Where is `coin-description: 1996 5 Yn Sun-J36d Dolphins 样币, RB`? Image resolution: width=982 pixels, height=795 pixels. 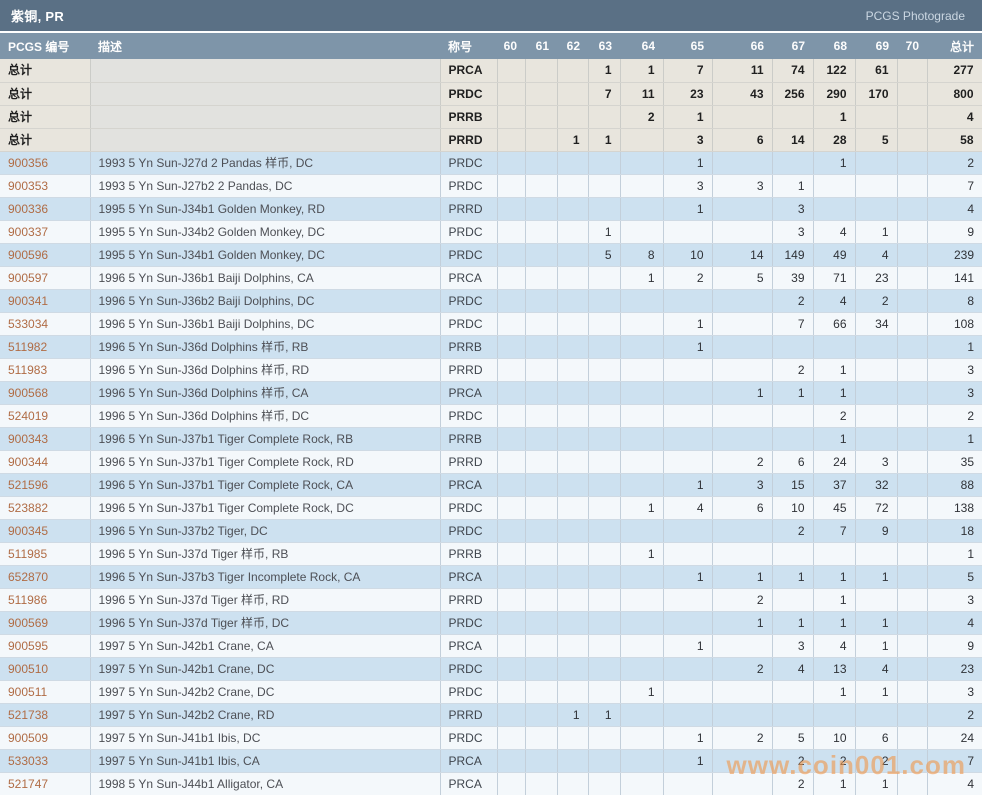
coin-description: 1996 5 Yn Sun-J36d Dolphins 样币, RB is located at coordinates (265, 347).